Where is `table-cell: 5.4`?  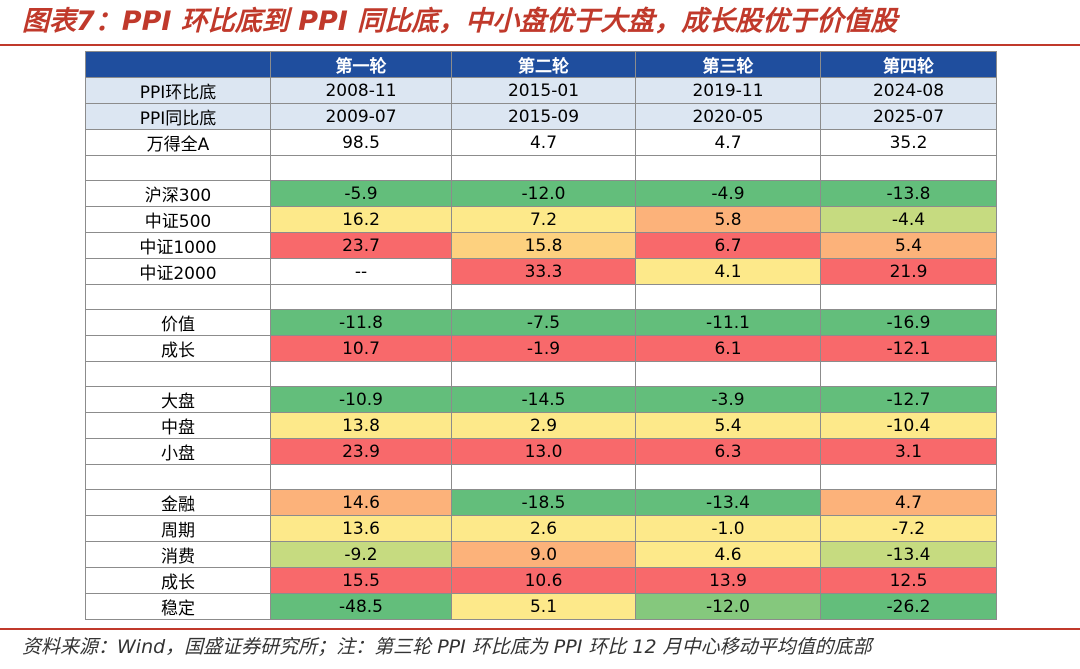
table-cell: 5.4 is located at coordinates (728, 425).